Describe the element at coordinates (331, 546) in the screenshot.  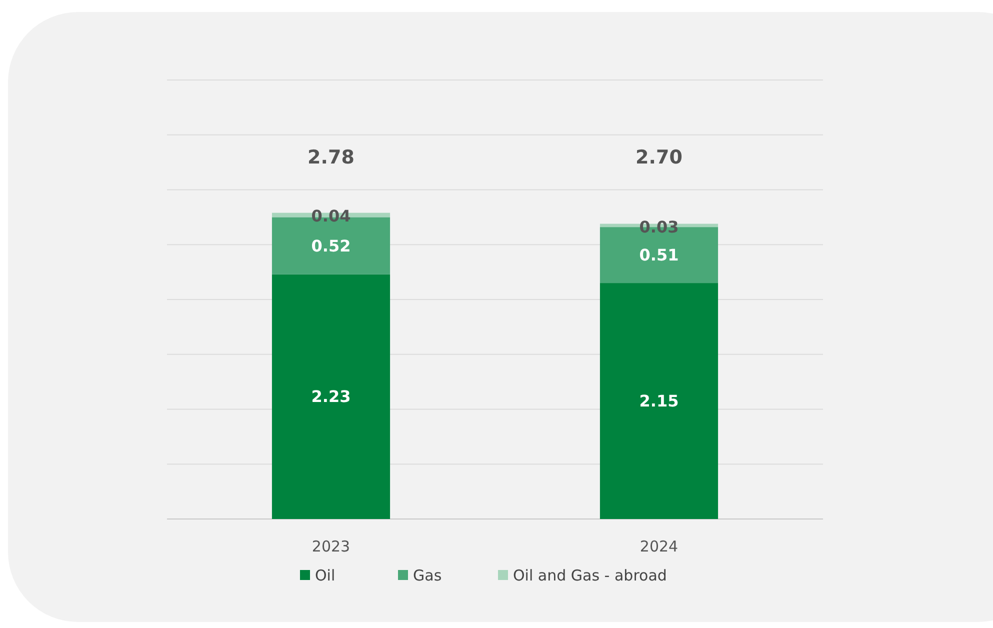
I see `x-tick-label: 2023` at that location.